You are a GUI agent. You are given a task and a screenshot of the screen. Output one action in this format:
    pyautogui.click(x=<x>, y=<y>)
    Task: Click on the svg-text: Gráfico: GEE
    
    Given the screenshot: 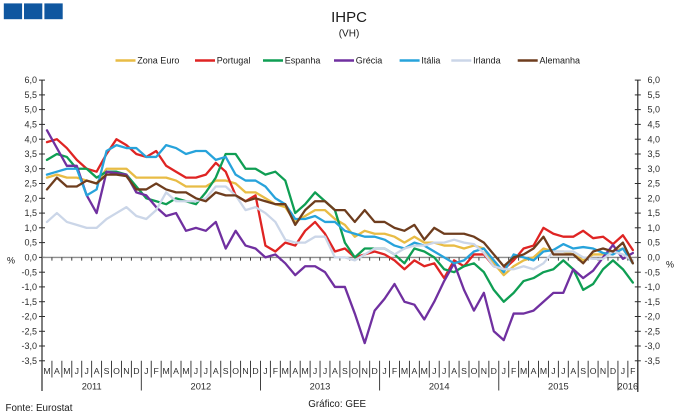 What is the action you would take?
    pyautogui.click(x=337, y=404)
    